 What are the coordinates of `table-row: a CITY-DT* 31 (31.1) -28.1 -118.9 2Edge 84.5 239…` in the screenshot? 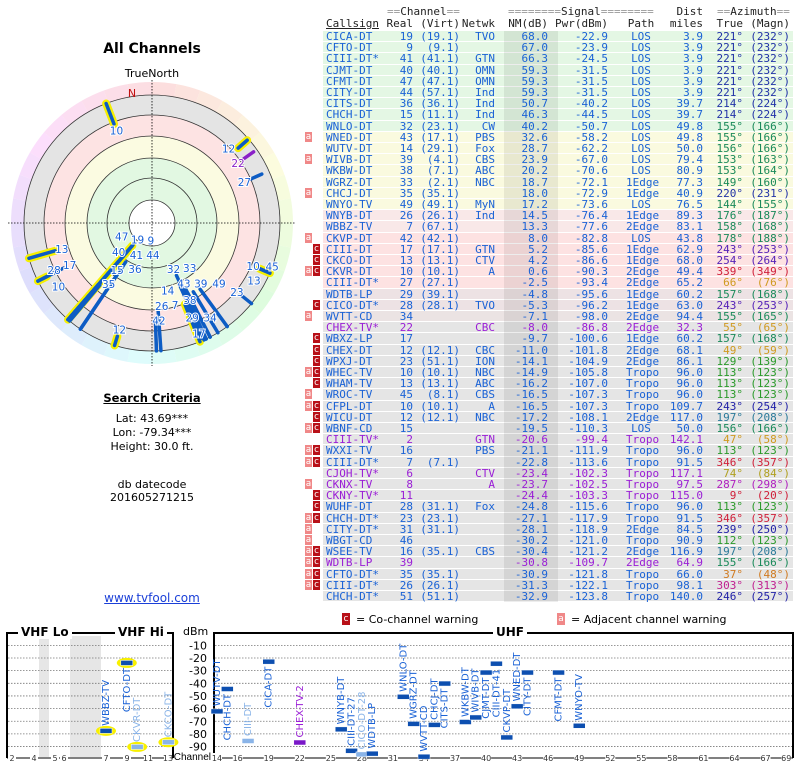 It's located at (550, 529).